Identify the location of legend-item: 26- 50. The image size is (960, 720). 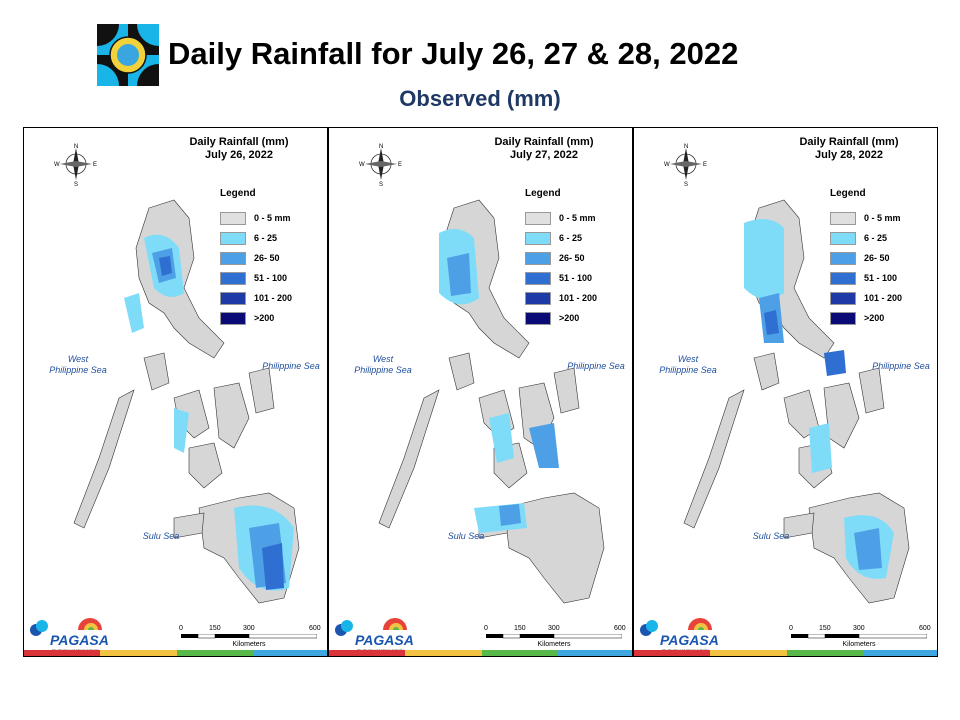
(575, 258).